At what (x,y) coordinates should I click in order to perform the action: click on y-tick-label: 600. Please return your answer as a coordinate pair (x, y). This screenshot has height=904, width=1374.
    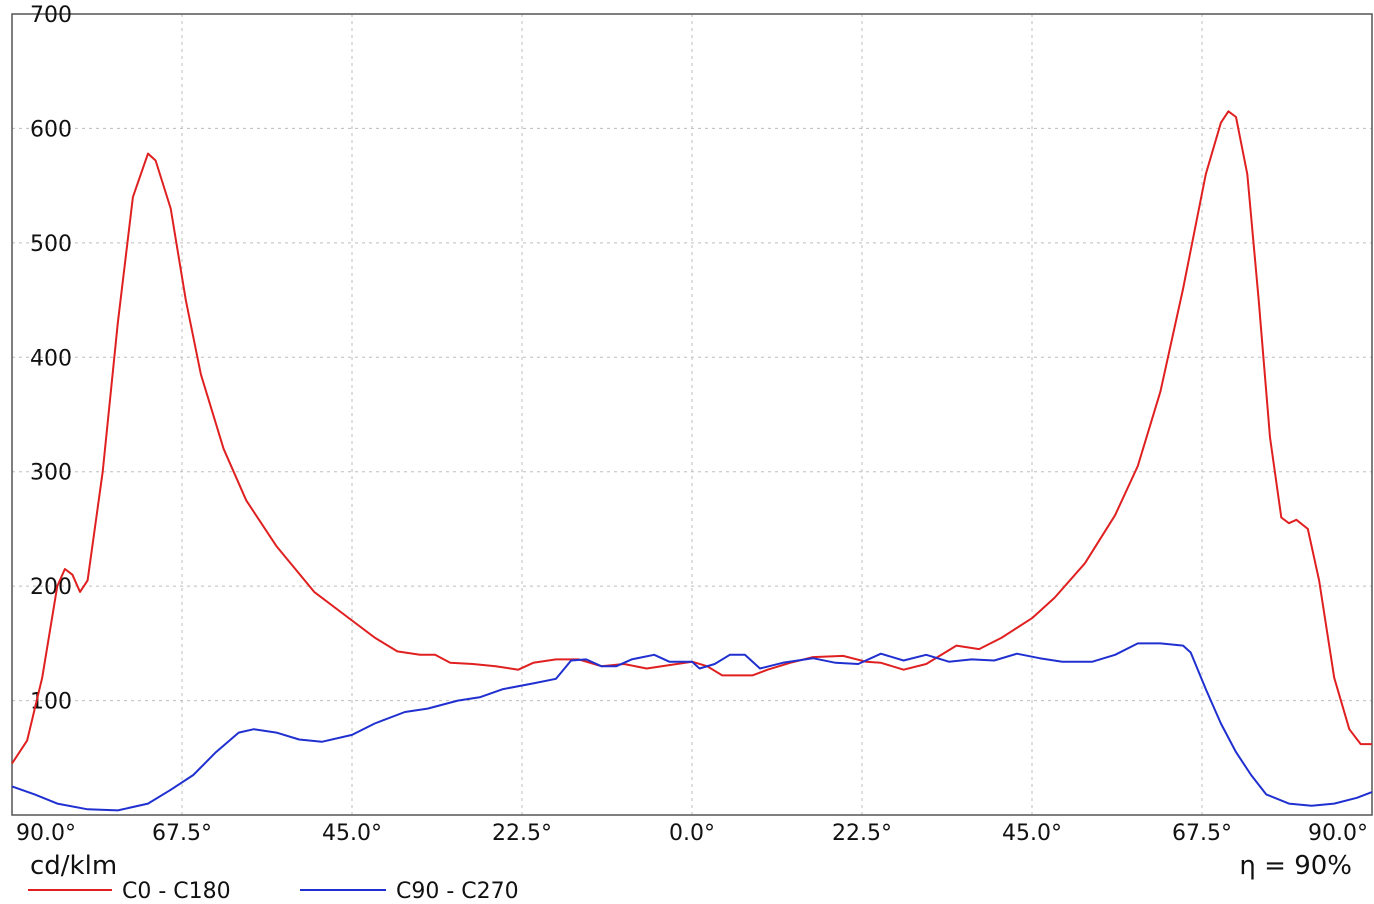
    Looking at the image, I should click on (51, 129).